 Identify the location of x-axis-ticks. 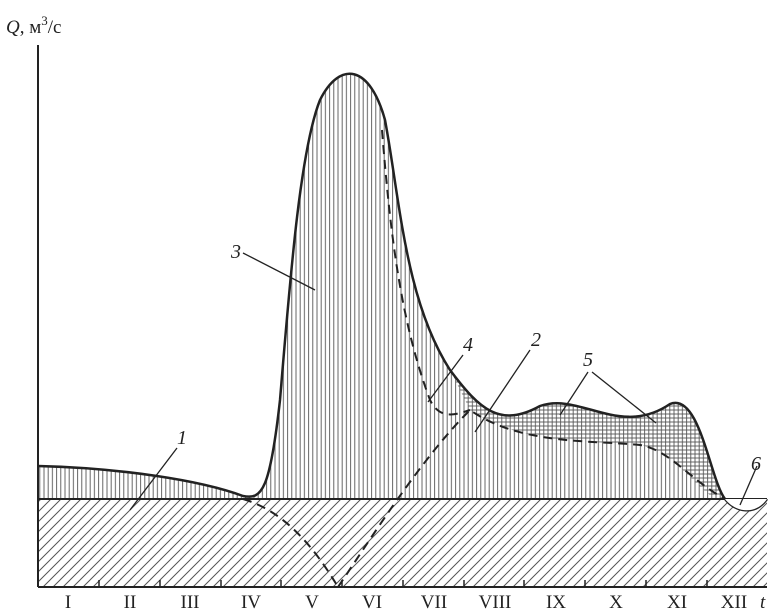
(403, 583).